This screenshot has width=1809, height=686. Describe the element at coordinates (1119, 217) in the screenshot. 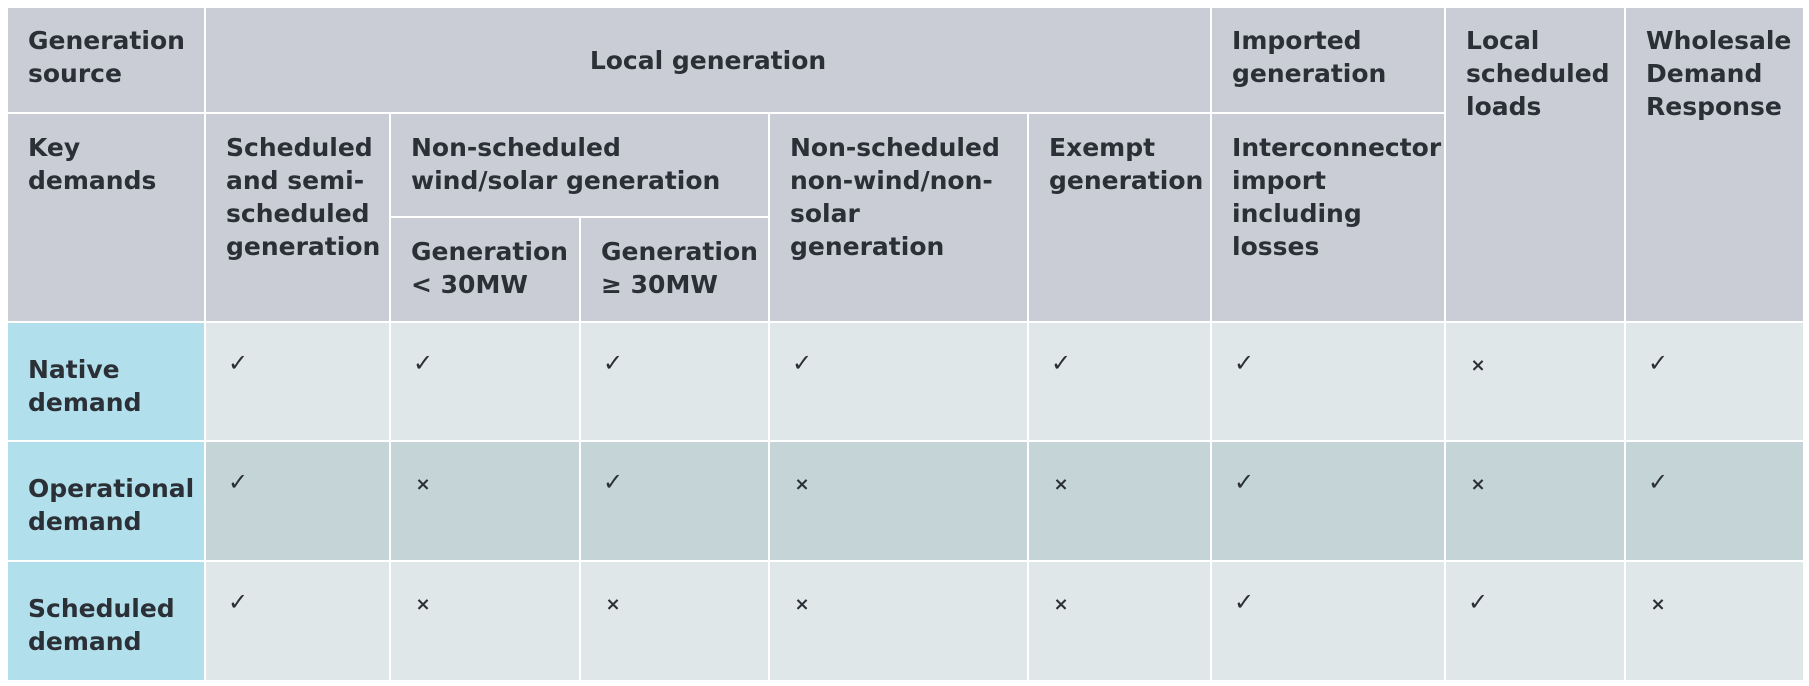

I see `header-exempt-generation: Exempt generation` at that location.